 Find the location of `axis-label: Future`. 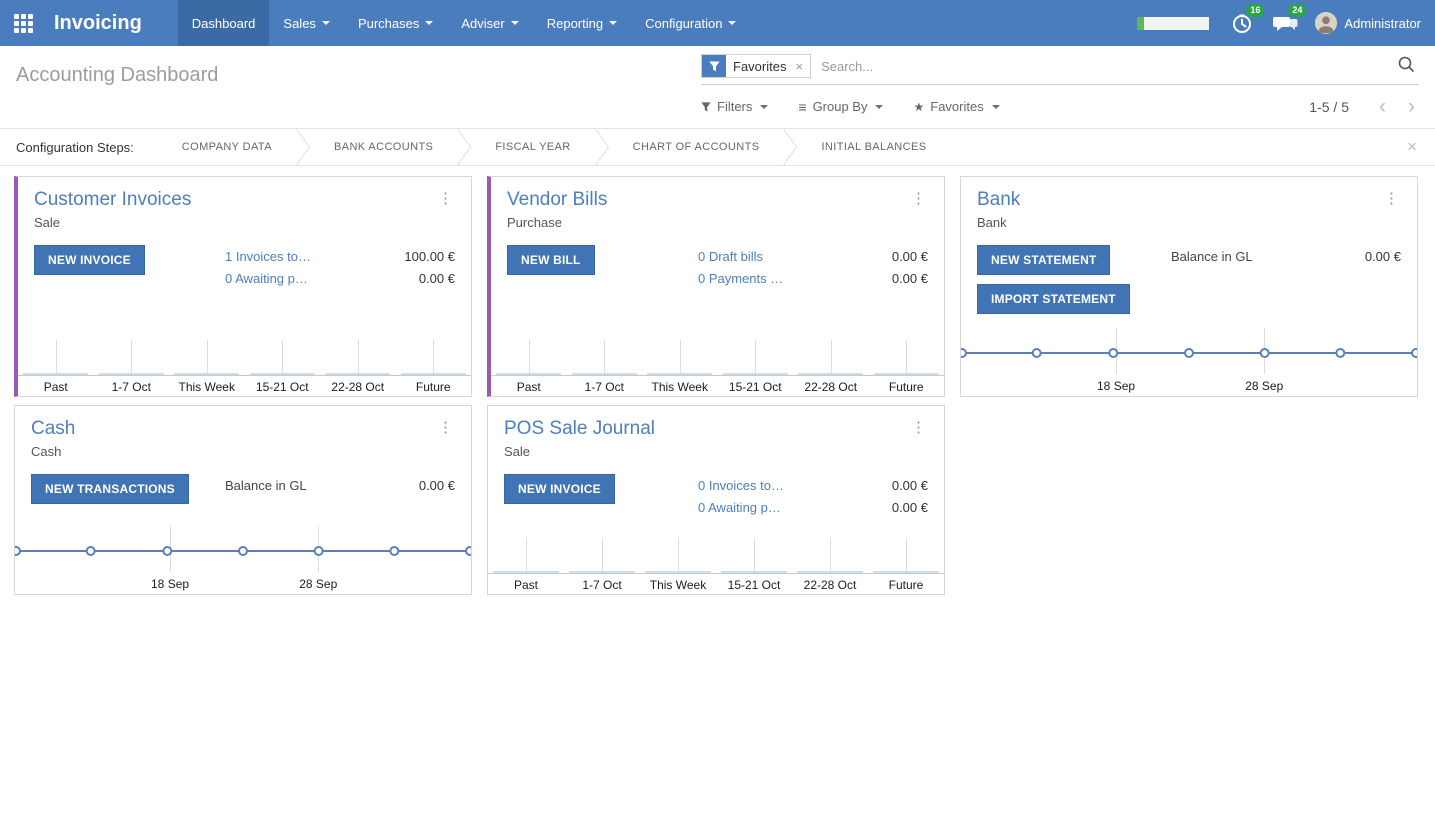

axis-label: Future is located at coordinates (433, 387).